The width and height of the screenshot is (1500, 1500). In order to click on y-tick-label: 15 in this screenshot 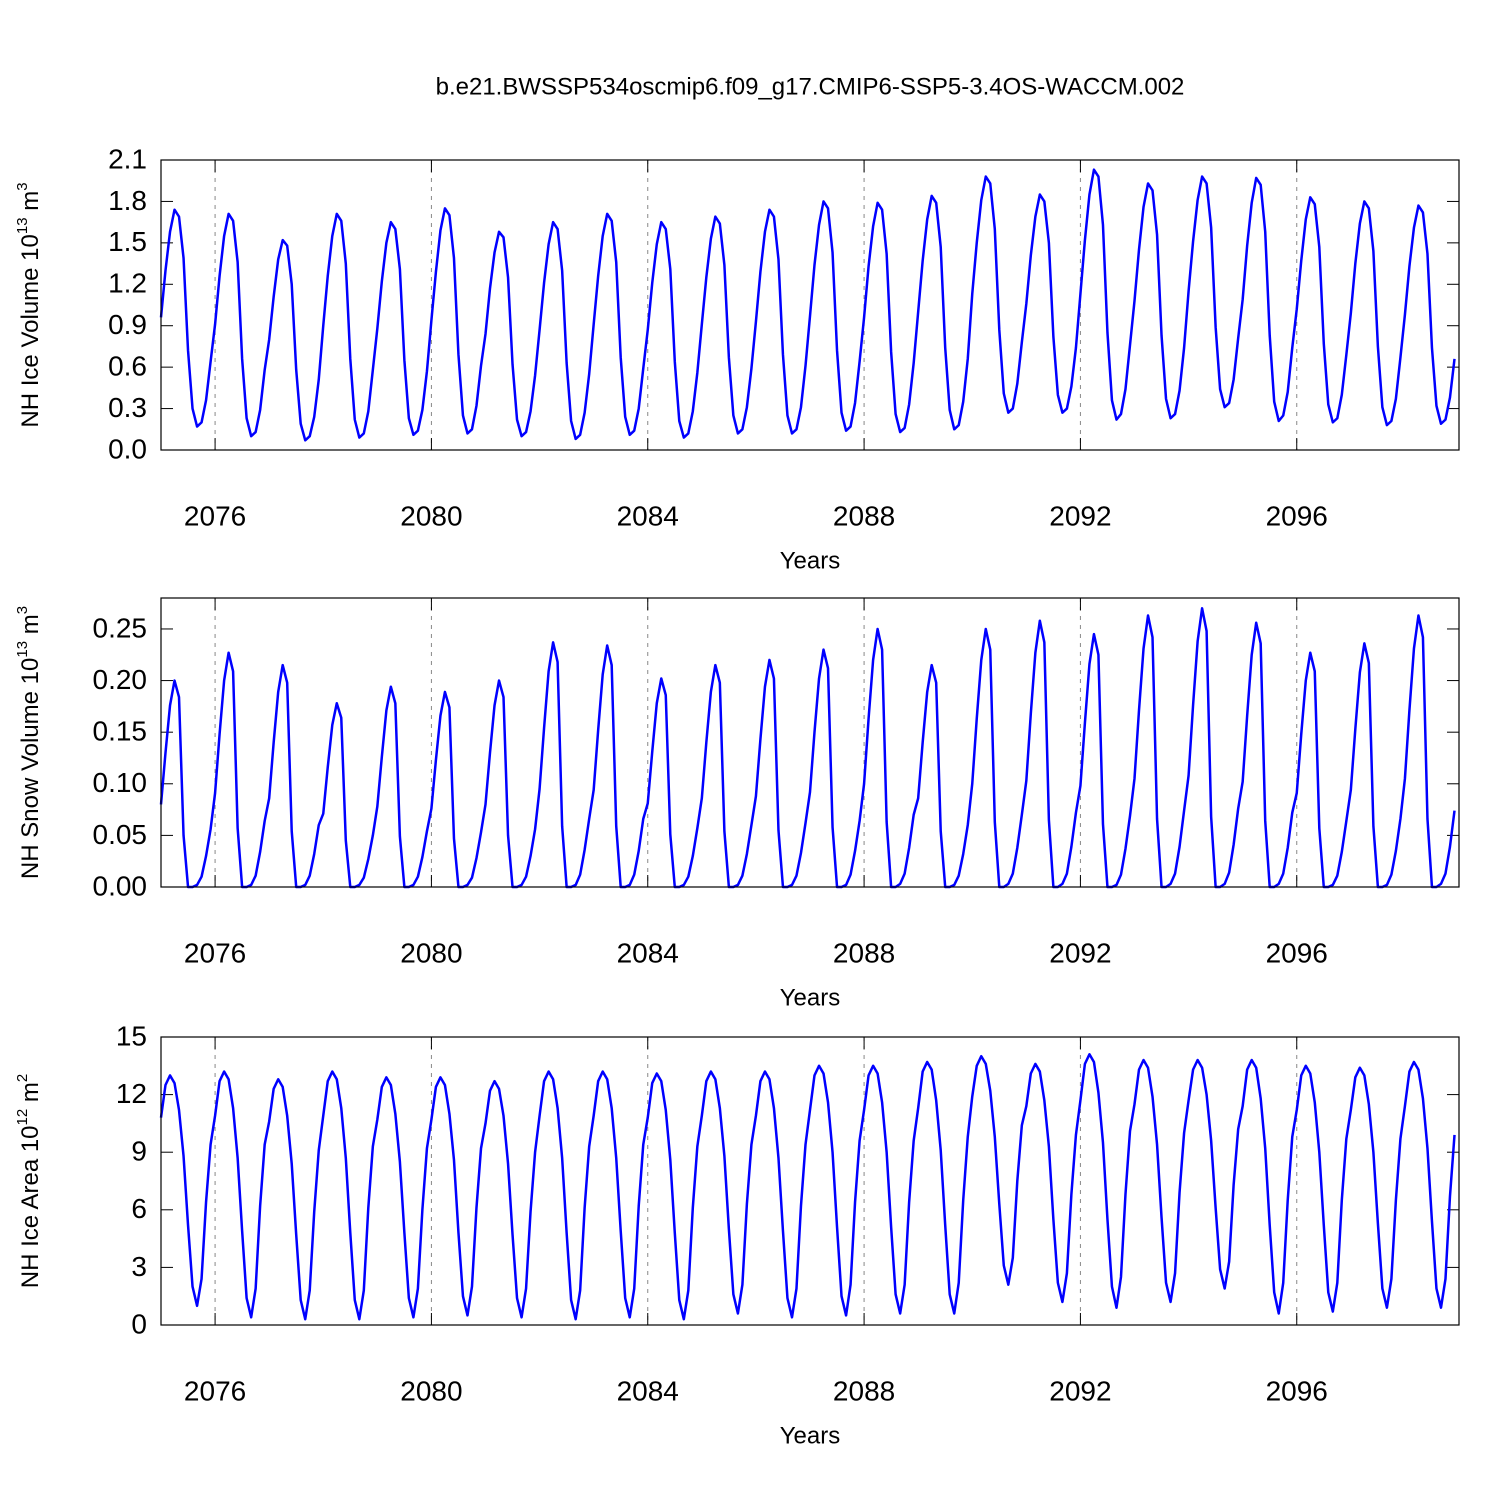, I will do `click(131, 1035)`.